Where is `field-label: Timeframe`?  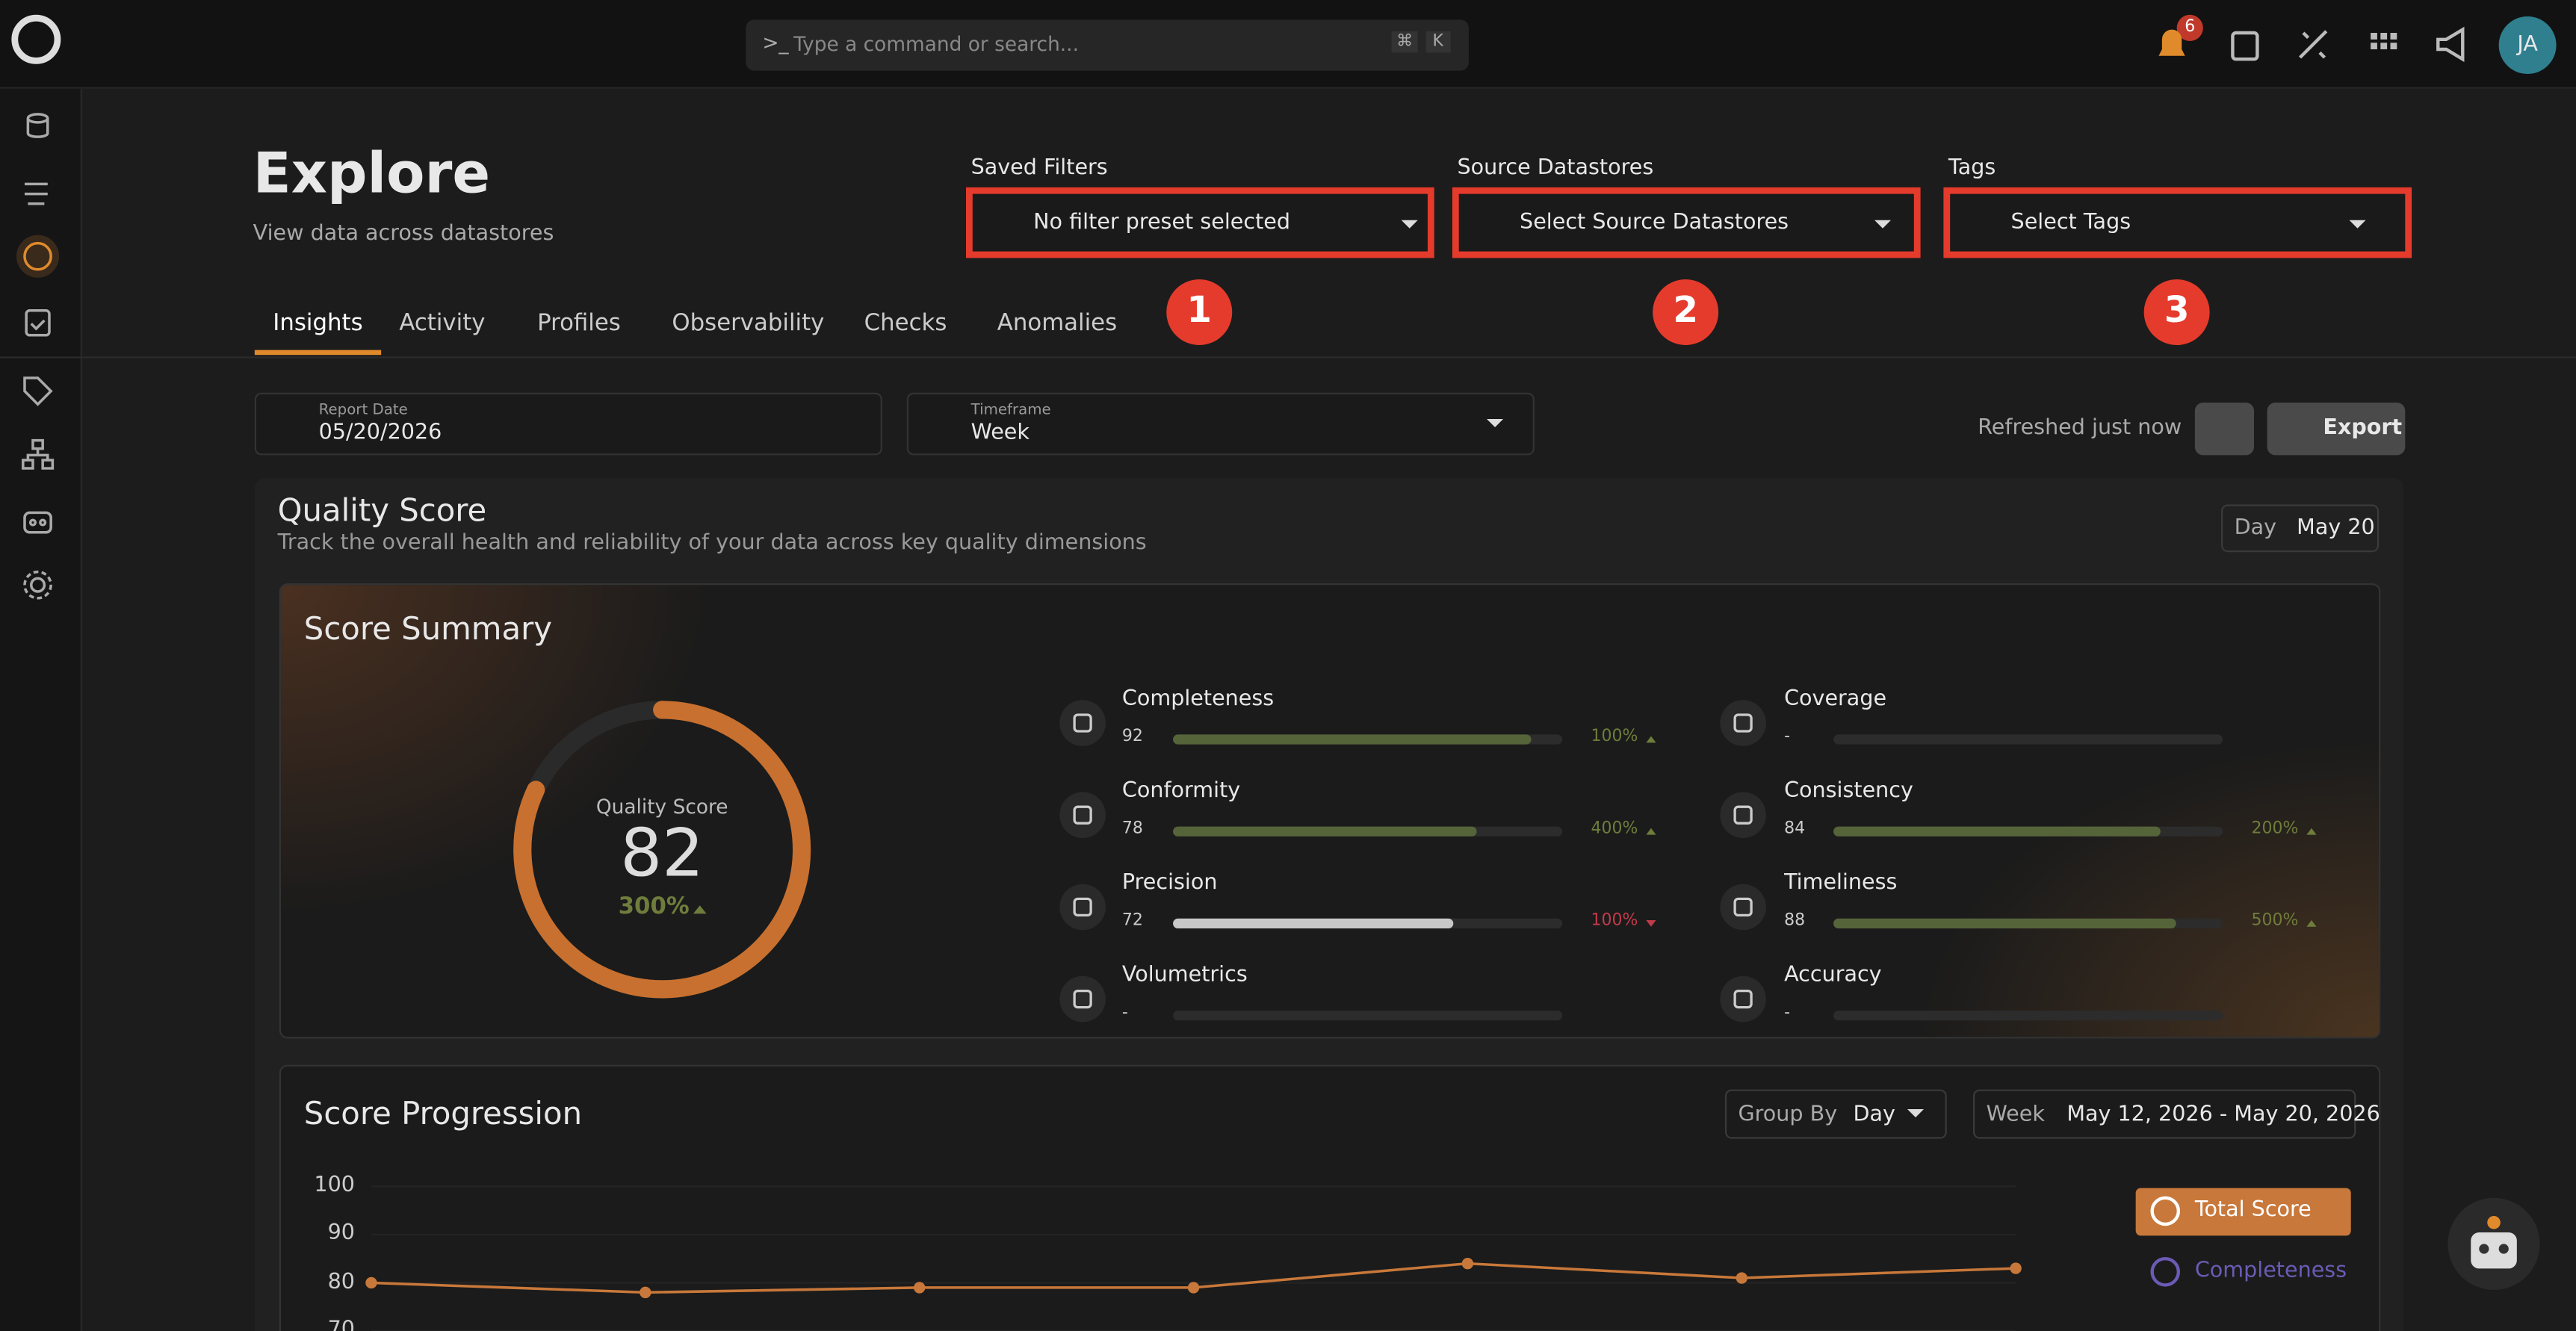 field-label: Timeframe is located at coordinates (1010, 411).